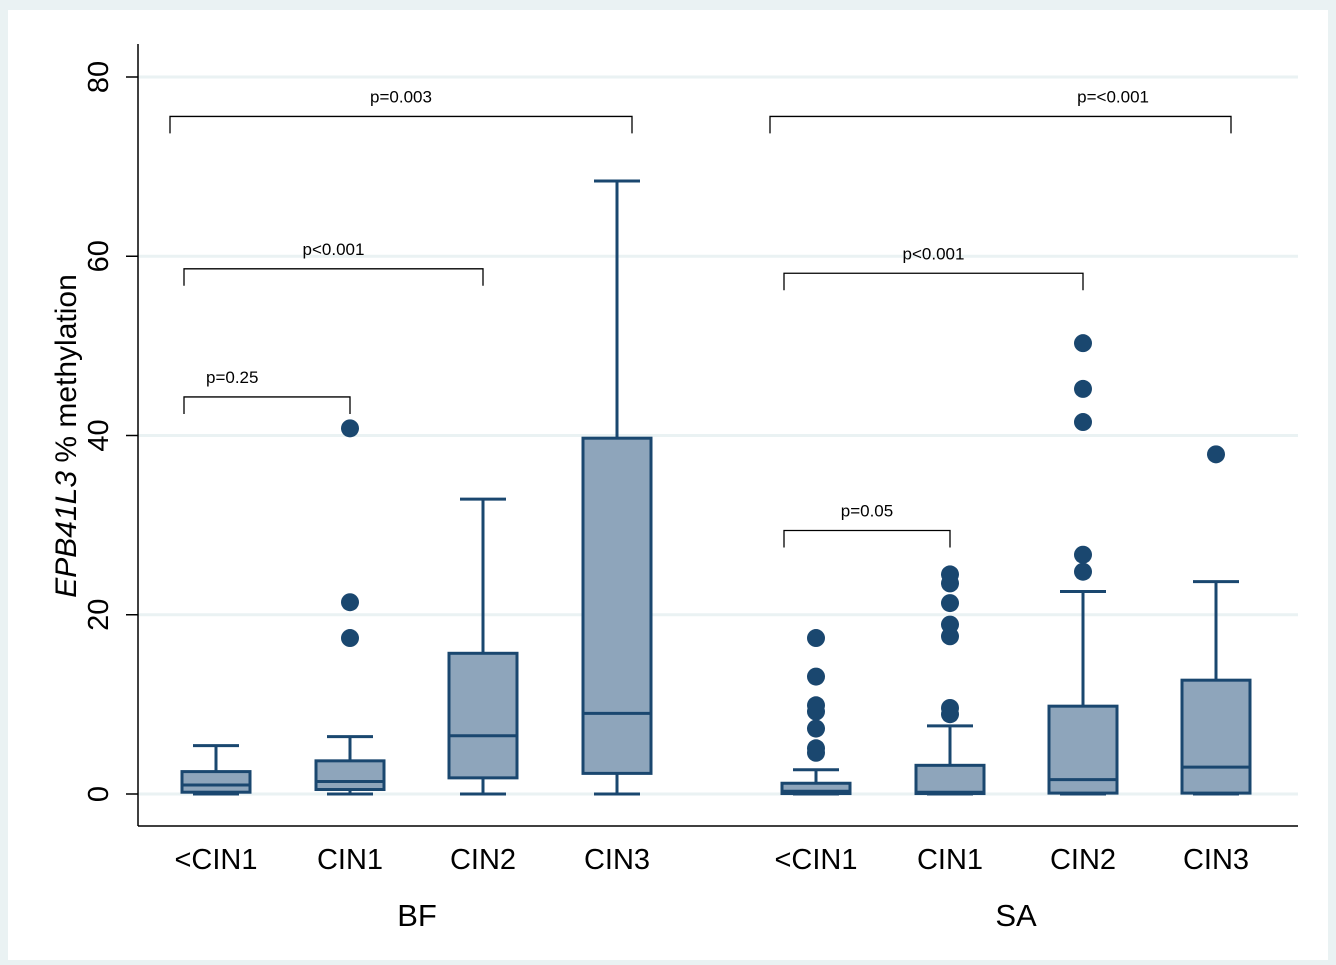  Describe the element at coordinates (99, 435) in the screenshot. I see `y-tick-label: 40` at that location.